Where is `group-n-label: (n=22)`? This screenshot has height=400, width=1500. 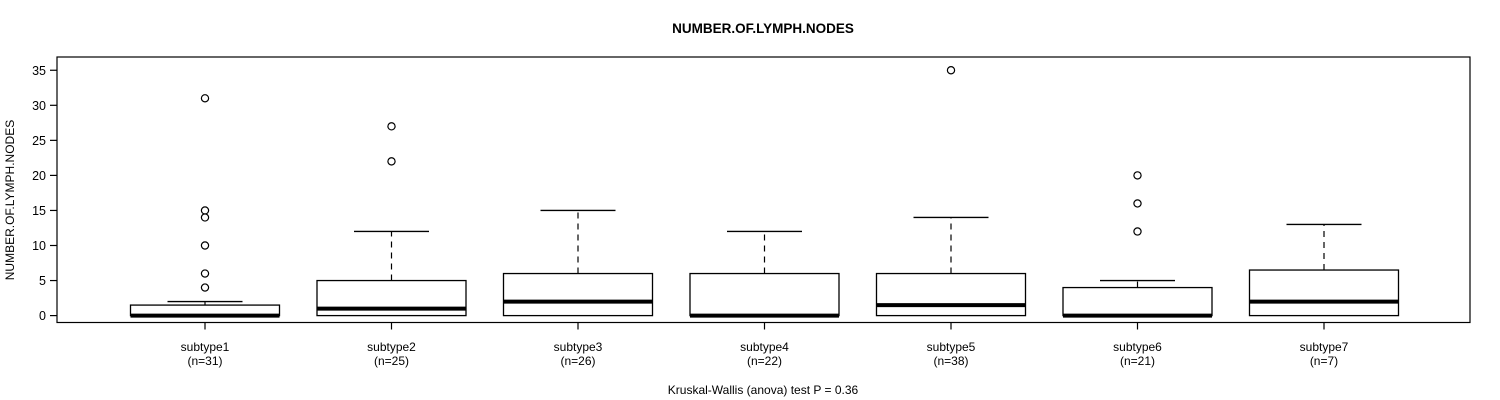 group-n-label: (n=22) is located at coordinates (764, 361).